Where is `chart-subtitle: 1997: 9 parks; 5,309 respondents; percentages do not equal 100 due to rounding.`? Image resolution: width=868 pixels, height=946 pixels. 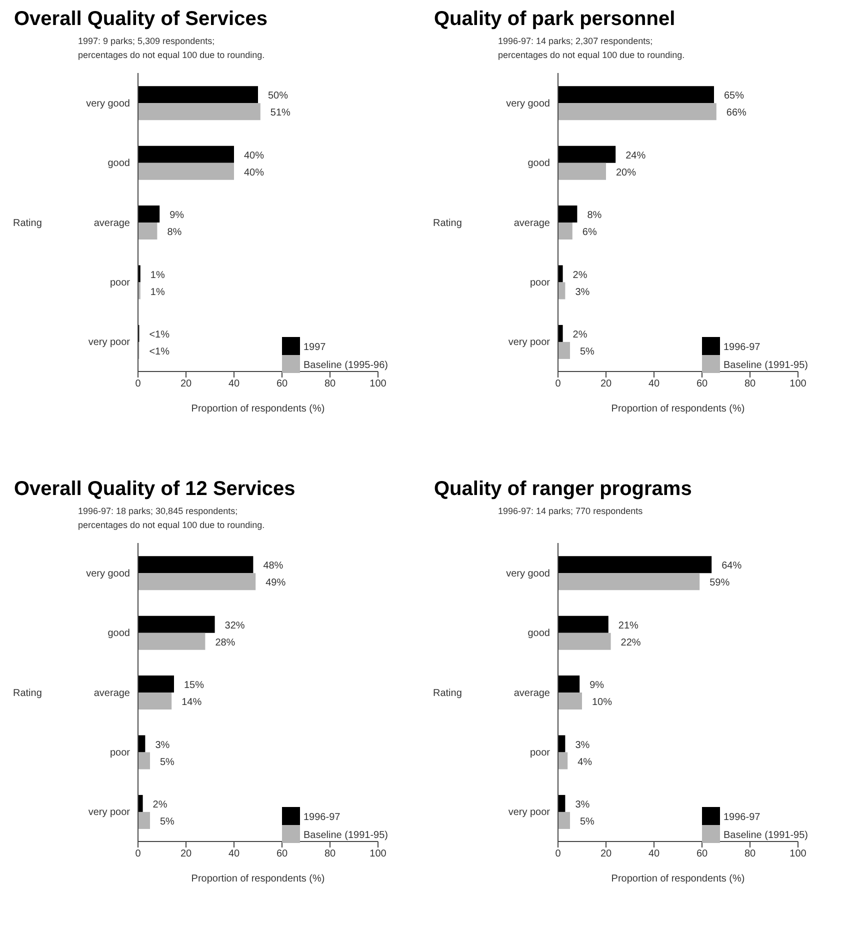
chart-subtitle: 1997: 9 parks; 5,309 respondents; percentages do not equal 100 due to rounding. is located at coordinates (172, 48).